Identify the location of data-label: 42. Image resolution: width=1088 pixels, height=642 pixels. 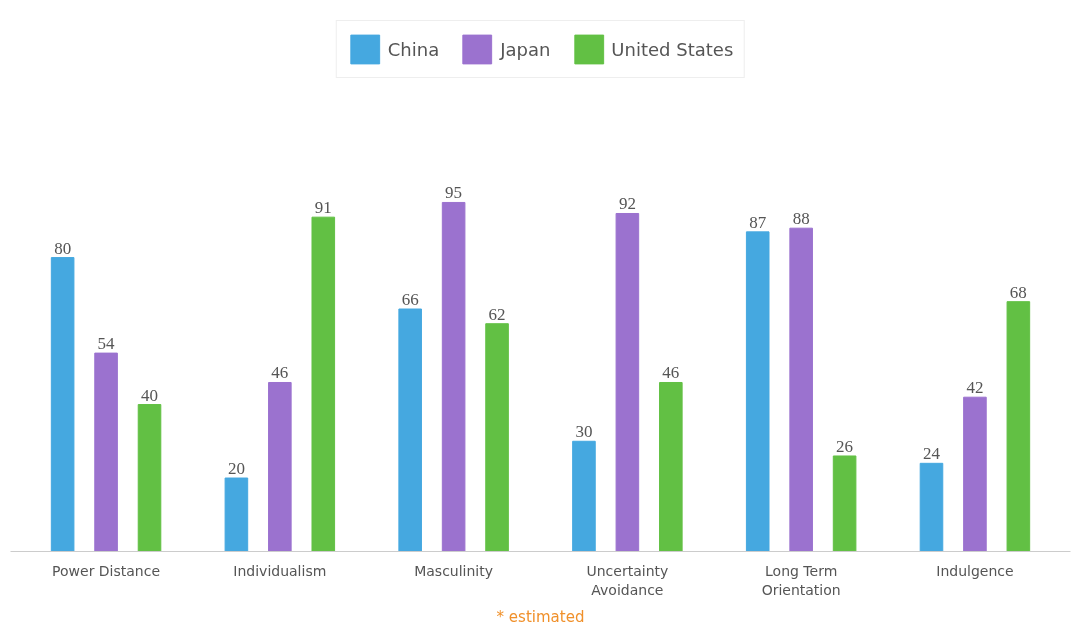
(975, 388).